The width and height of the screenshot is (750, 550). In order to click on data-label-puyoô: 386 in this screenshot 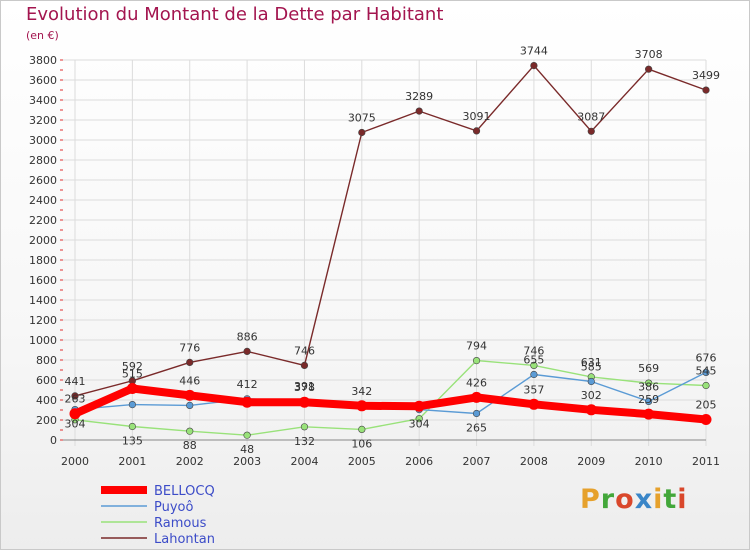, I will do `click(648, 386)`.